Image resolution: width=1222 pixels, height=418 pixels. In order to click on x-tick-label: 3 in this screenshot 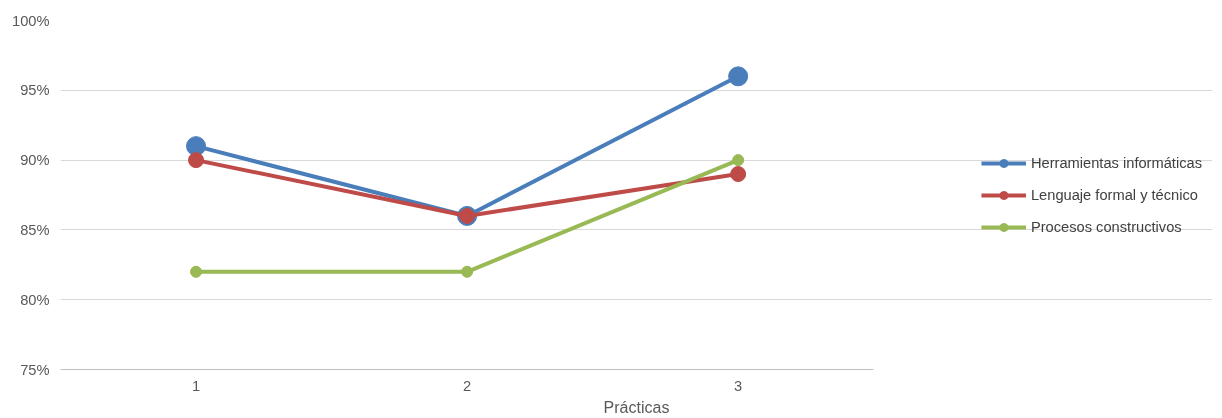, I will do `click(738, 385)`.